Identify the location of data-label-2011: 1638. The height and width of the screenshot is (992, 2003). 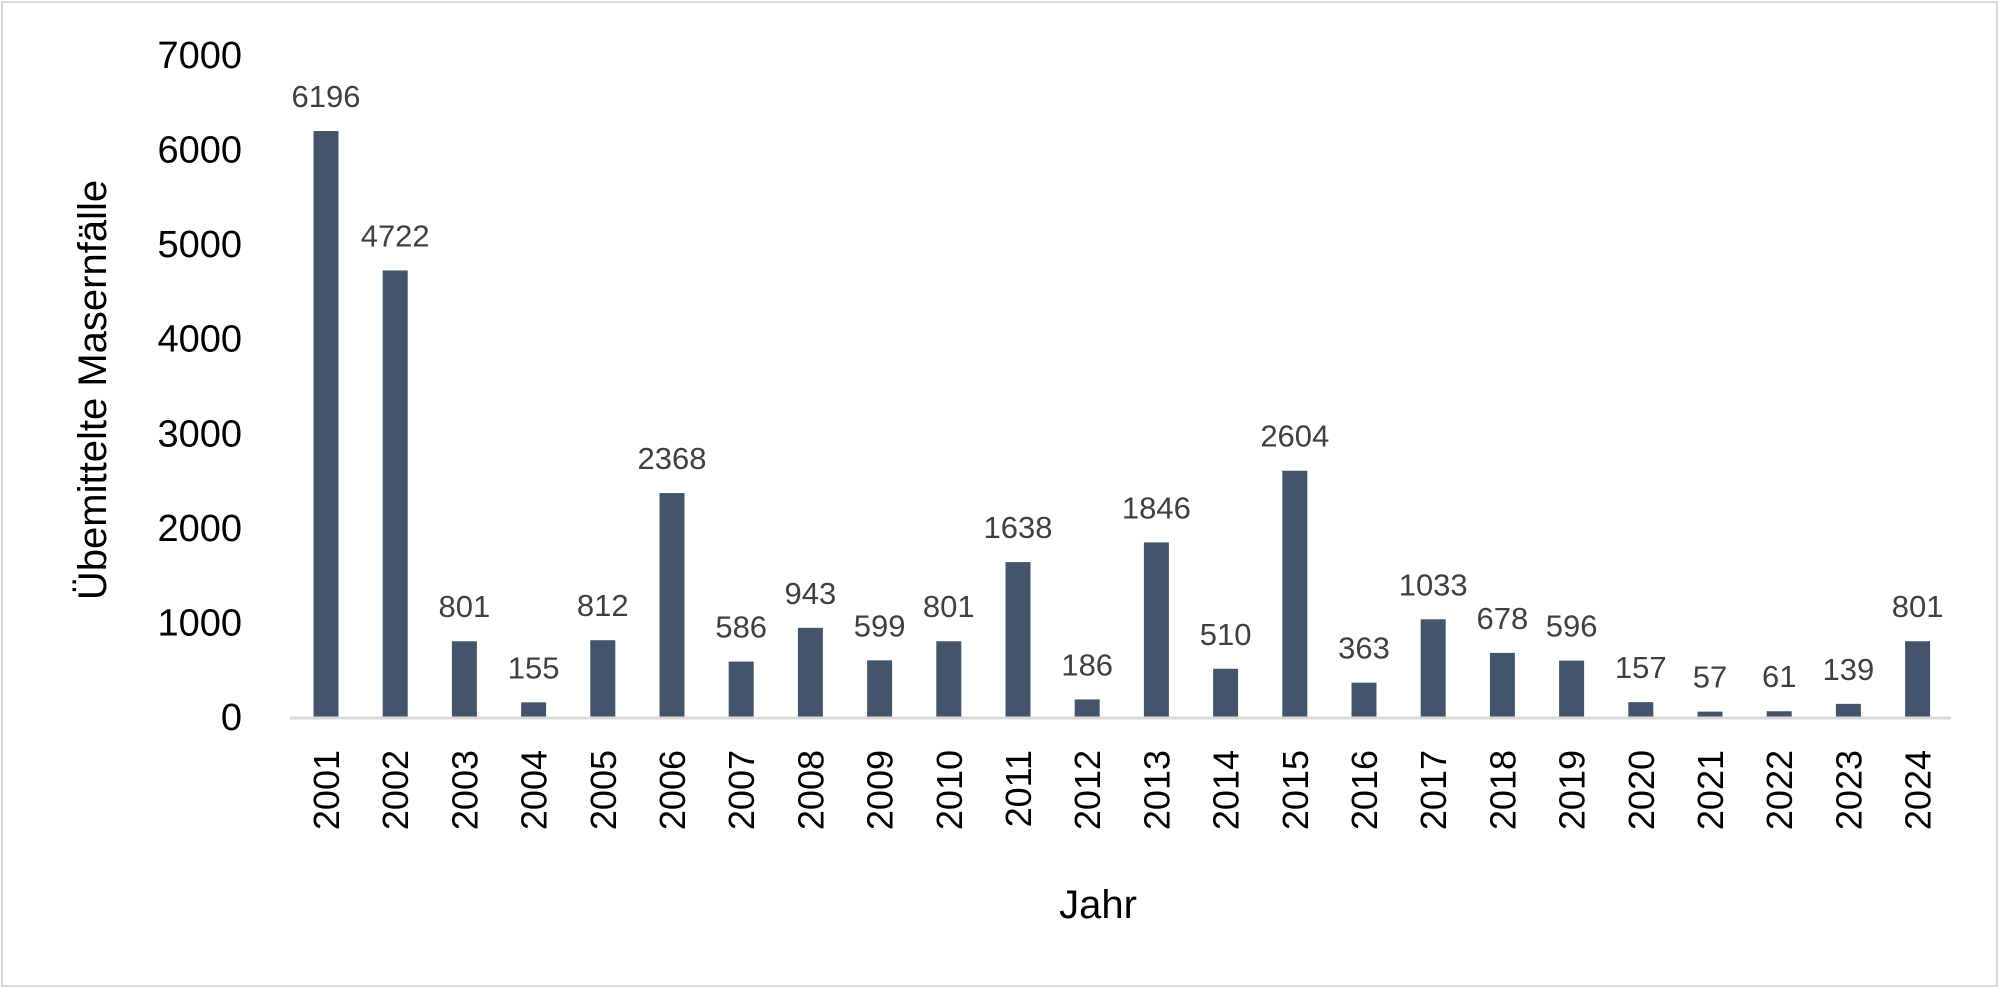
(1018, 527).